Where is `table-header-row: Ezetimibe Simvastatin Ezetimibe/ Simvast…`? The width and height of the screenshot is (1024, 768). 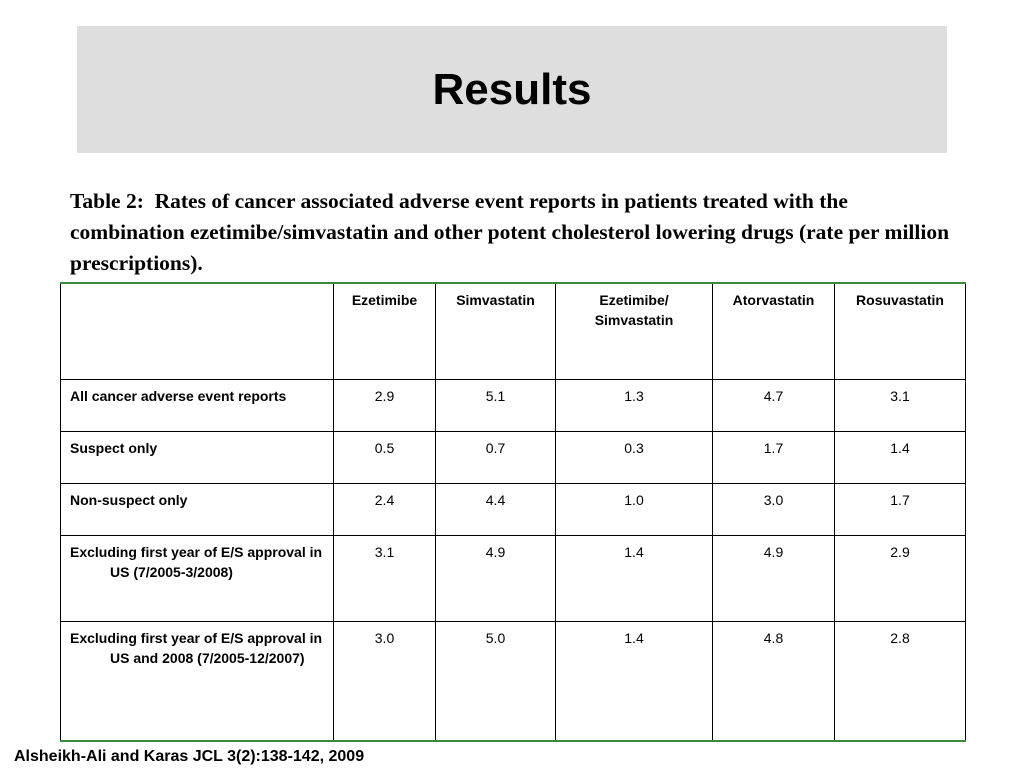
table-header-row: Ezetimibe Simvastatin Ezetimibe/ Simvast… is located at coordinates (513, 331).